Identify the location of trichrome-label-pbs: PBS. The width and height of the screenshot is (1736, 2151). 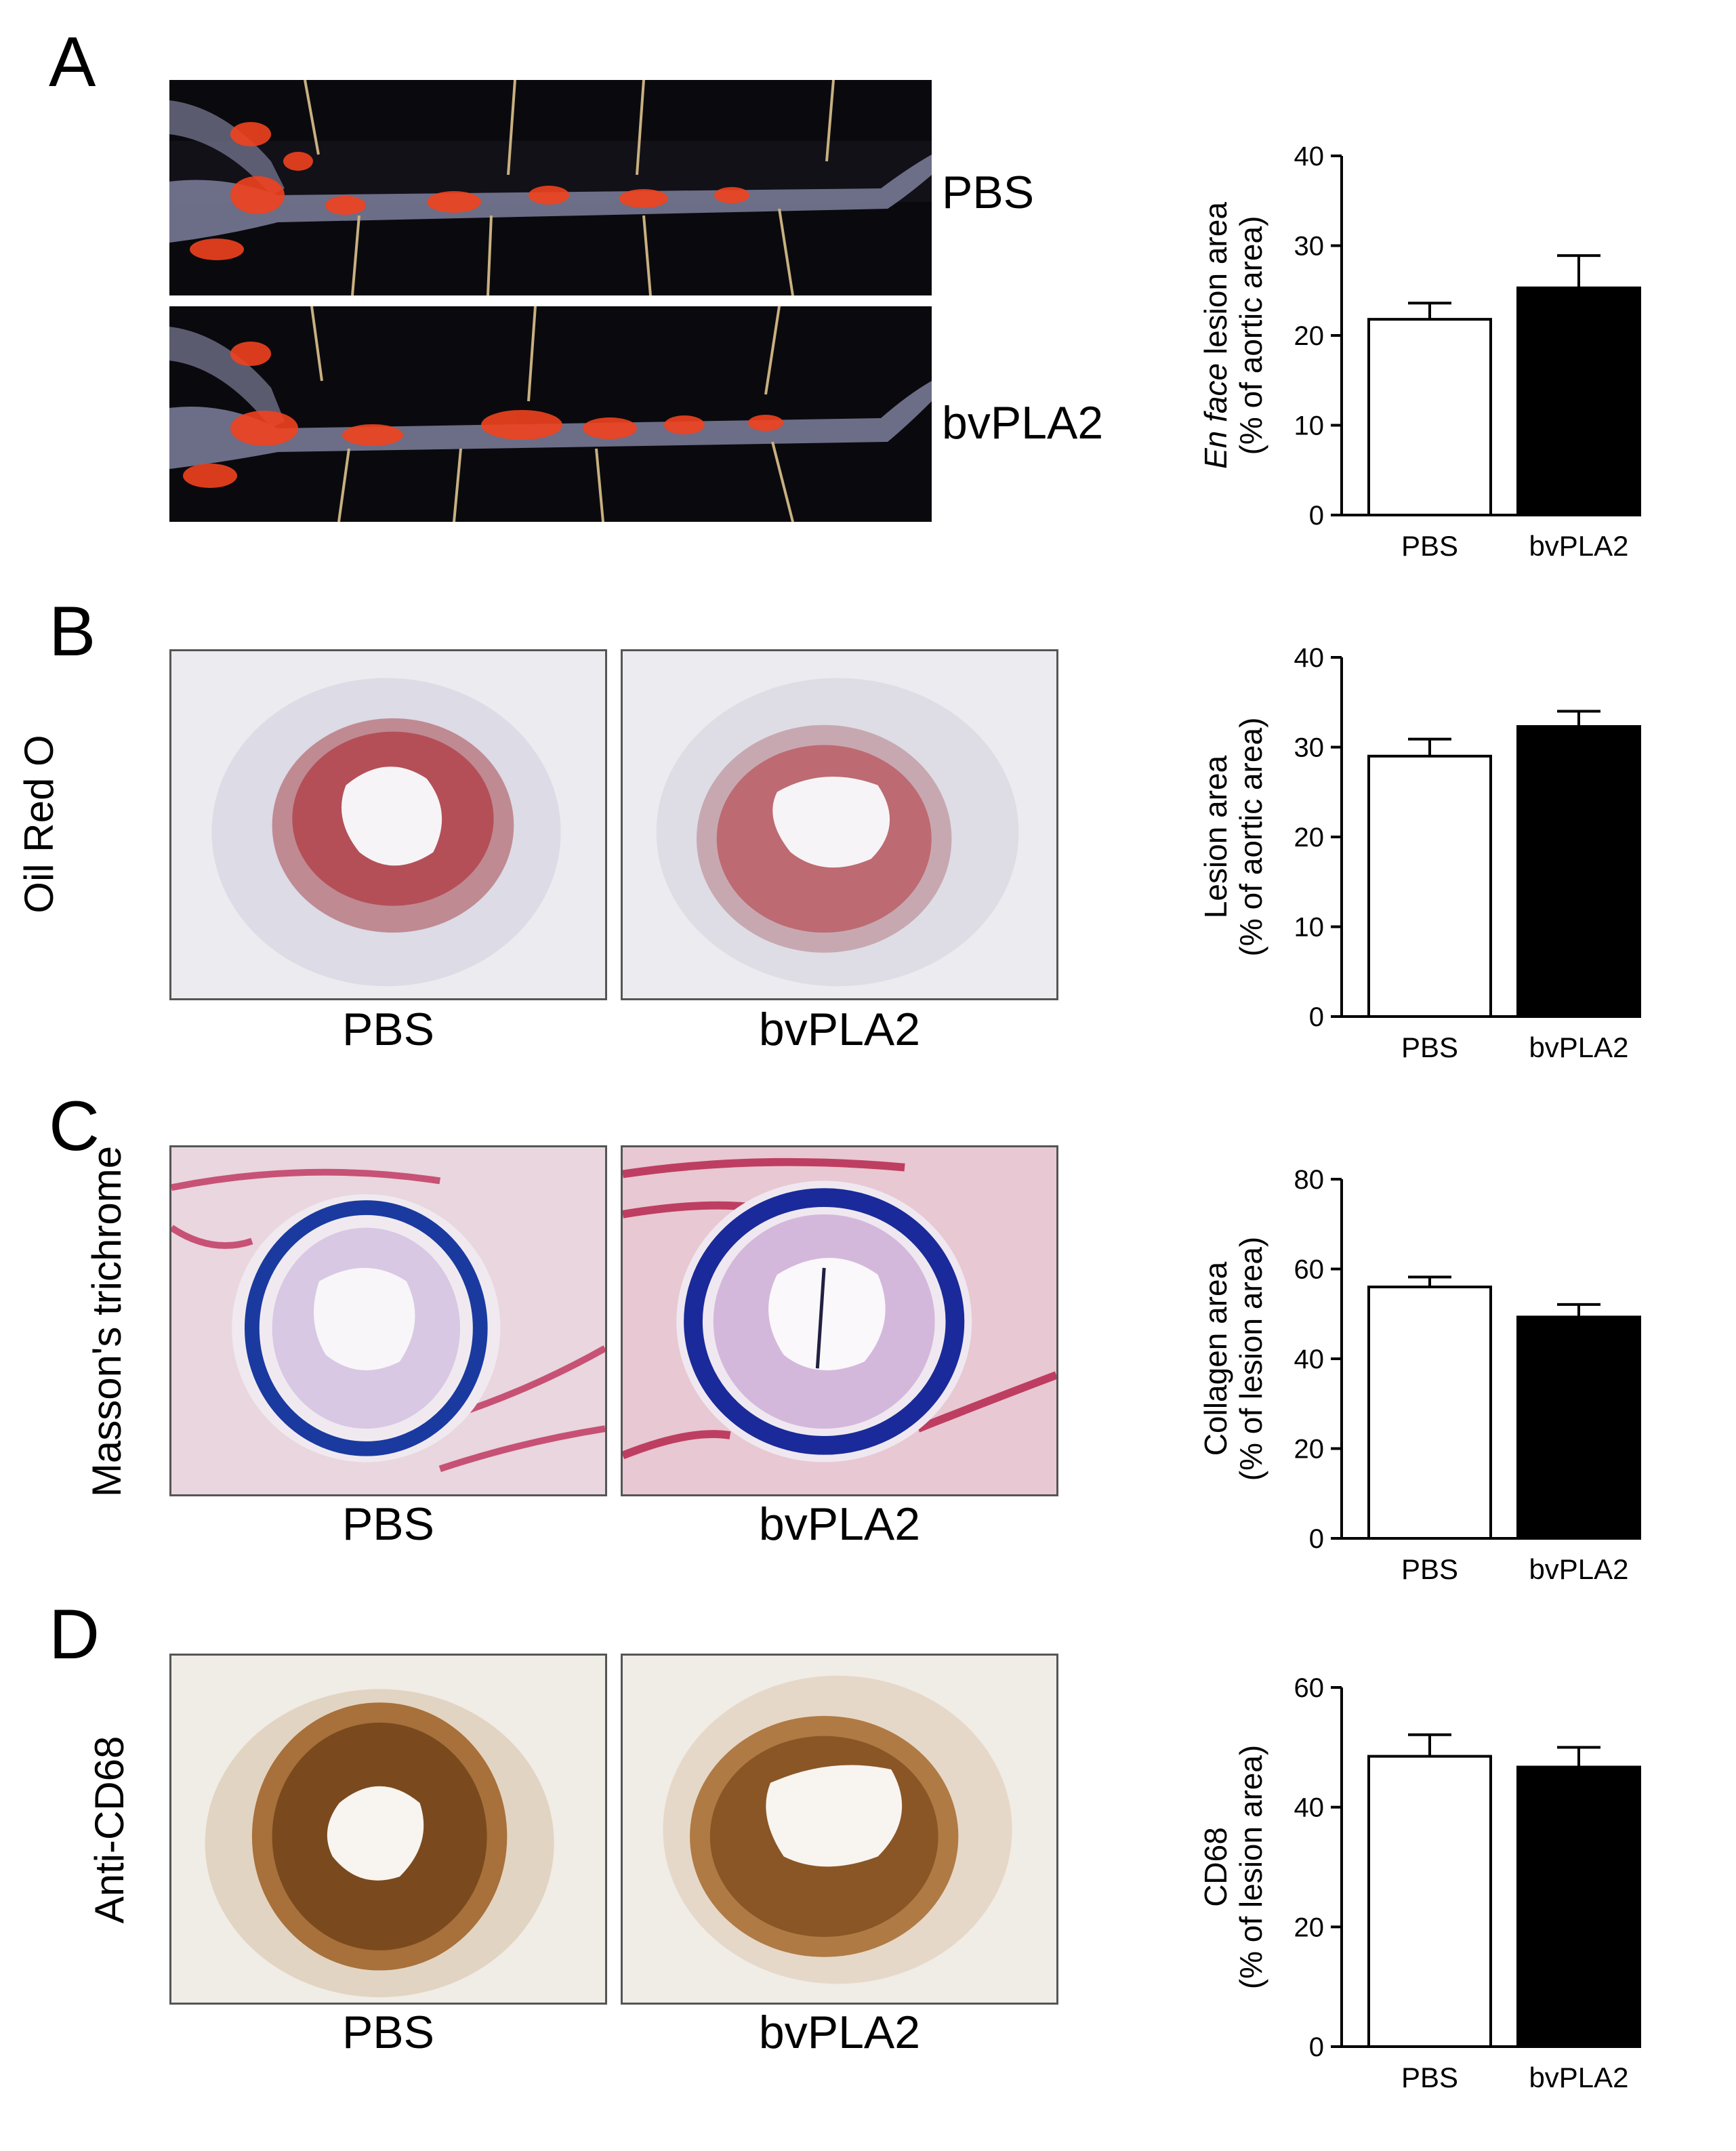
(388, 1524).